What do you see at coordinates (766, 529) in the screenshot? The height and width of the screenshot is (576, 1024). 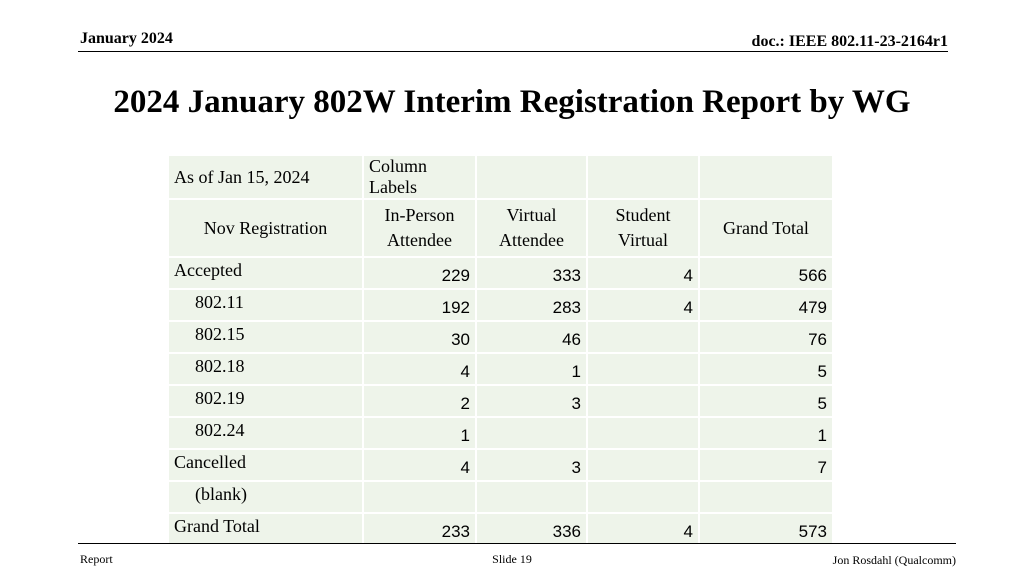 I see `table-cell: 573` at bounding box center [766, 529].